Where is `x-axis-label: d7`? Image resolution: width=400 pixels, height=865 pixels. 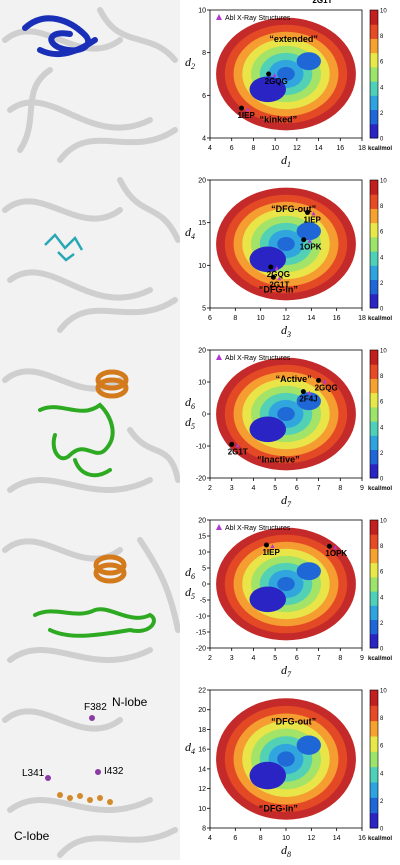
x-axis-label: d7 is located at coordinates (286, 671).